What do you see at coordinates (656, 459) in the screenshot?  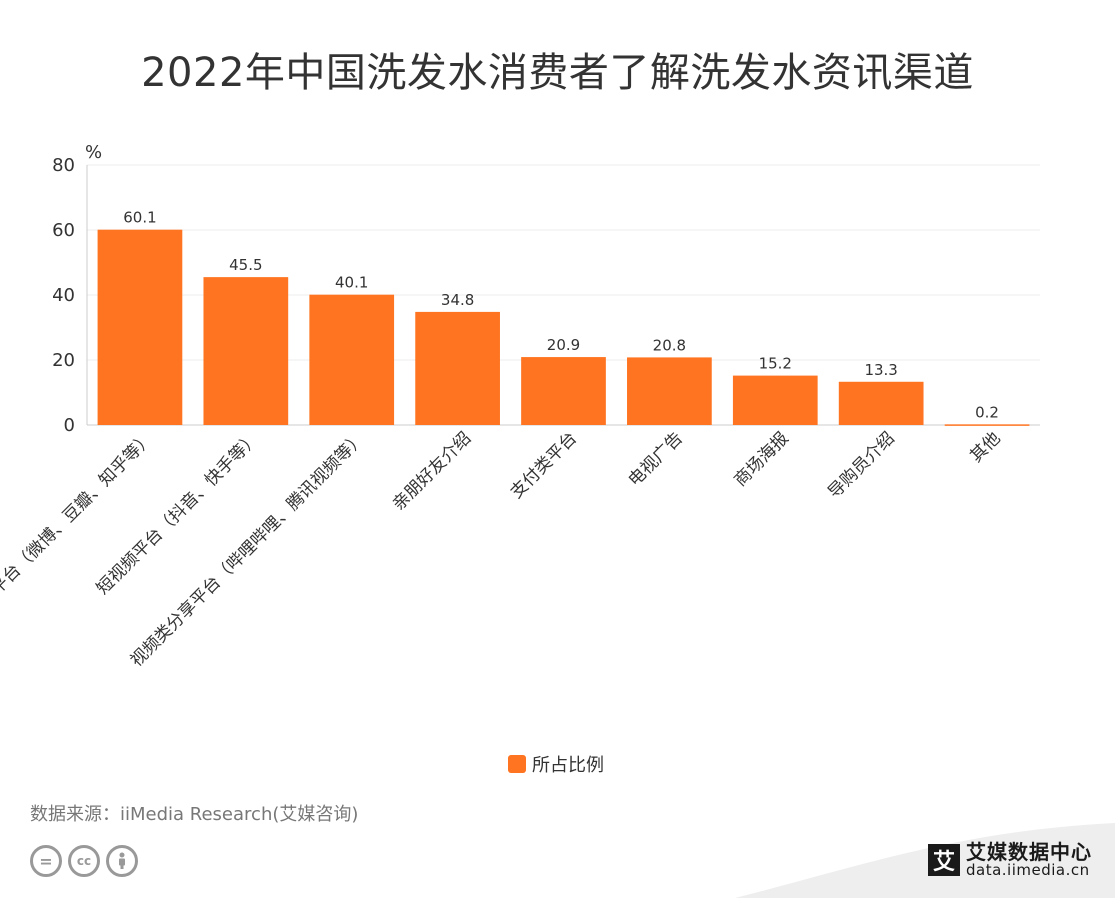 I see `x-tick-label: 电视广告` at bounding box center [656, 459].